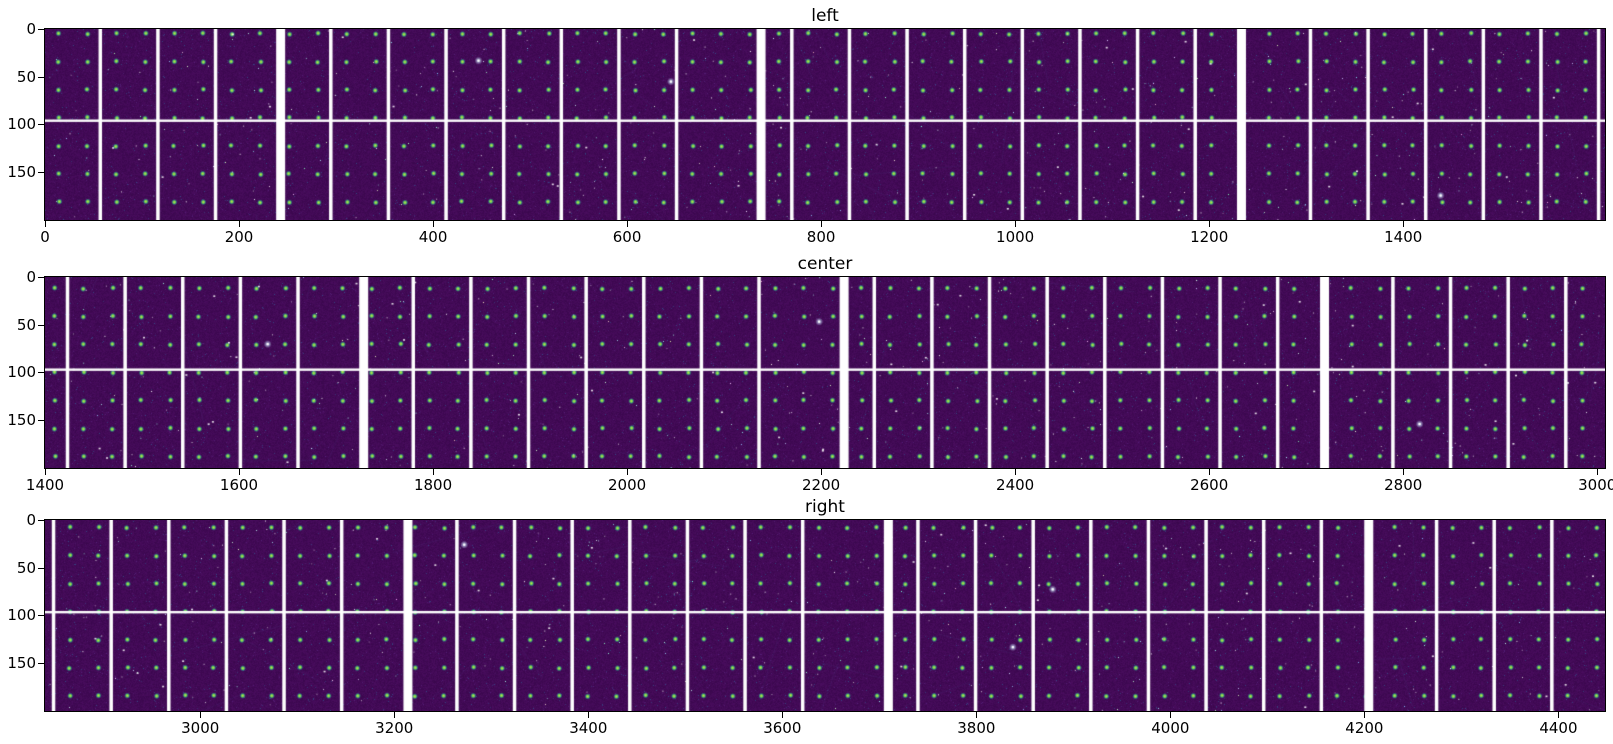 The width and height of the screenshot is (1613, 744). What do you see at coordinates (976, 728) in the screenshot?
I see `x-tick-label: 3800` at bounding box center [976, 728].